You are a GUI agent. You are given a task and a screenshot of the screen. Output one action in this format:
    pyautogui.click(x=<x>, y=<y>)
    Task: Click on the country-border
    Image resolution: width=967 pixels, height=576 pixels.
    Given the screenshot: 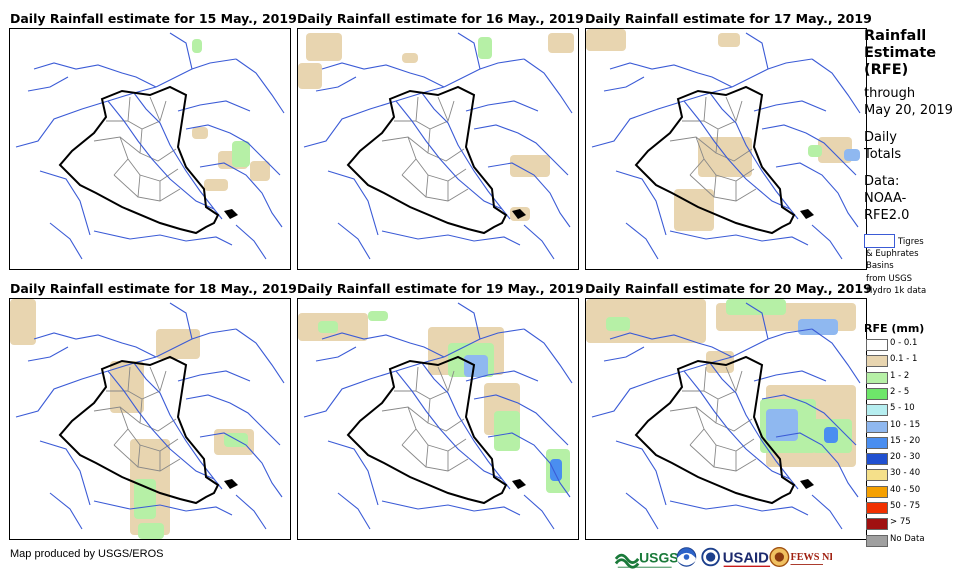 What is the action you would take?
    pyautogui.click(x=427, y=160)
    